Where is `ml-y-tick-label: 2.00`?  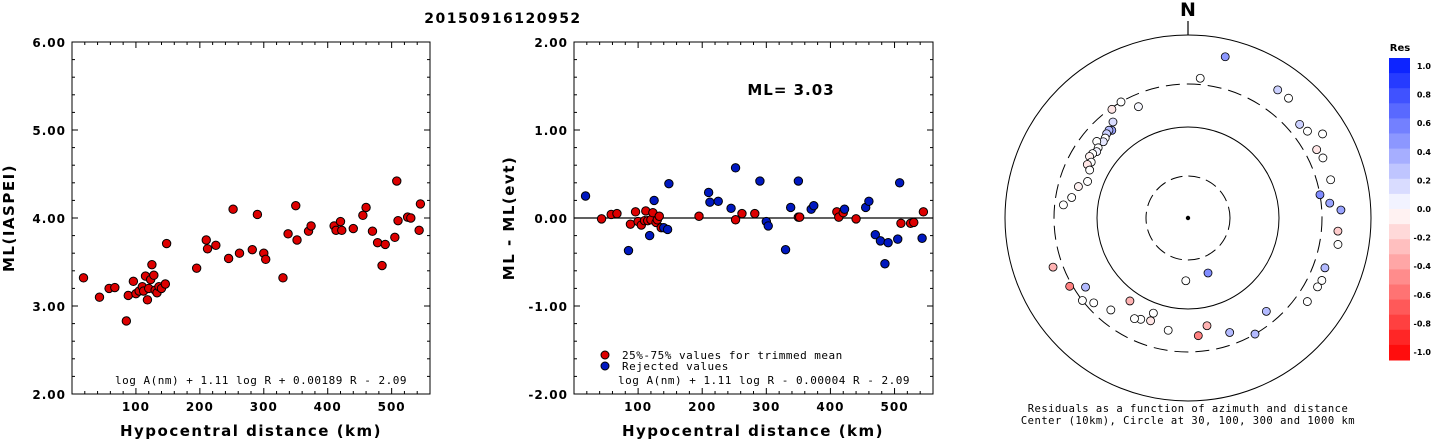
ml-y-tick-label: 2.00 is located at coordinates (49, 395).